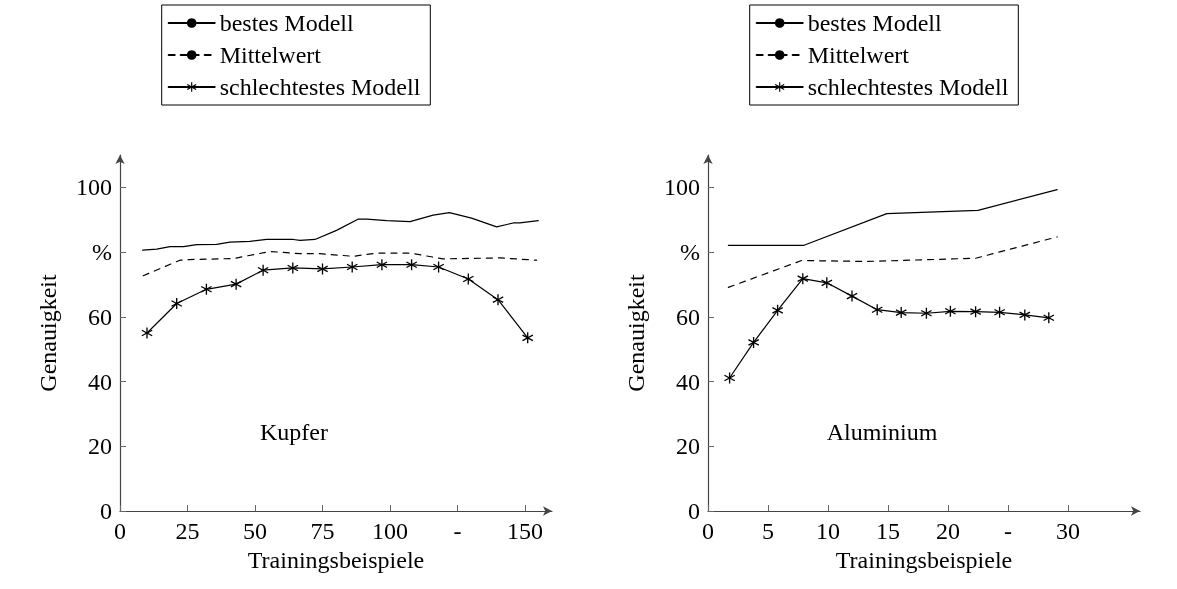 Image resolution: width=1177 pixels, height=589 pixels. I want to click on x-tick-label: 50, so click(255, 531).